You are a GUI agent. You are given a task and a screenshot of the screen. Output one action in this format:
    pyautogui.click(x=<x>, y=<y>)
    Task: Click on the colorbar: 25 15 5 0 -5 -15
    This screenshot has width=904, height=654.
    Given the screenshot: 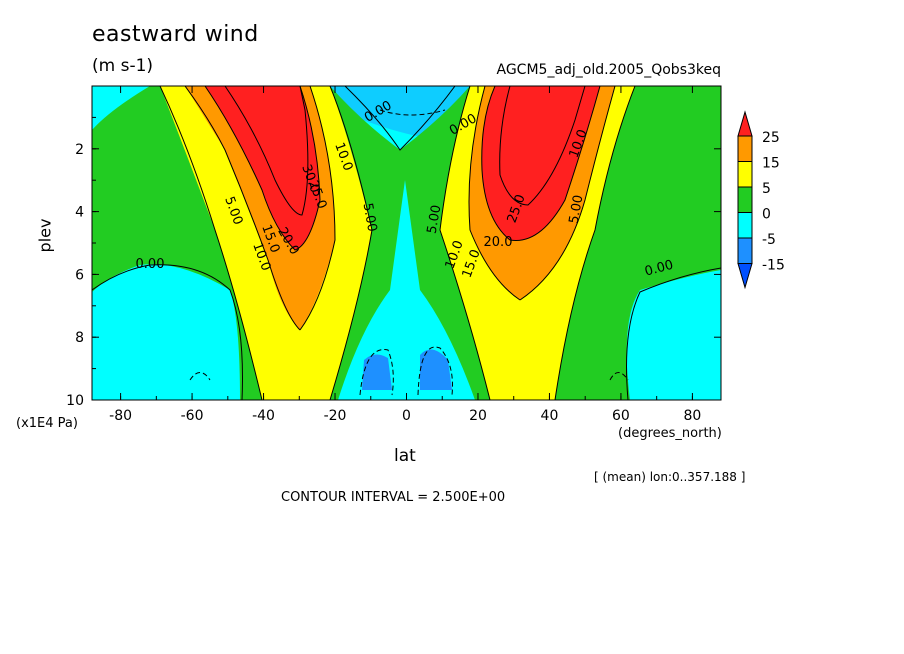 What is the action you would take?
    pyautogui.click(x=761, y=200)
    